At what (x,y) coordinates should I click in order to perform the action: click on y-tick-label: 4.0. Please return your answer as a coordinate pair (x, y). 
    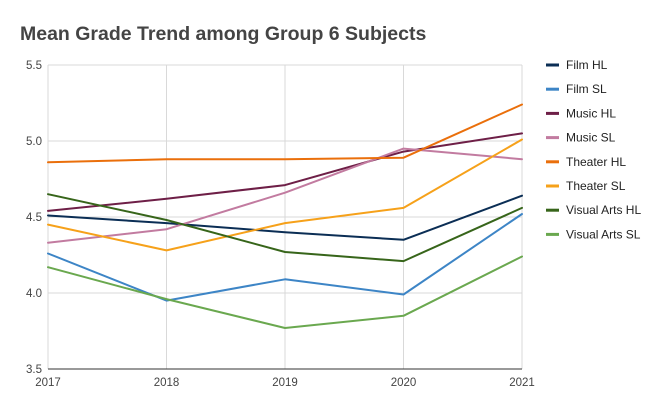
    Looking at the image, I should click on (34, 294).